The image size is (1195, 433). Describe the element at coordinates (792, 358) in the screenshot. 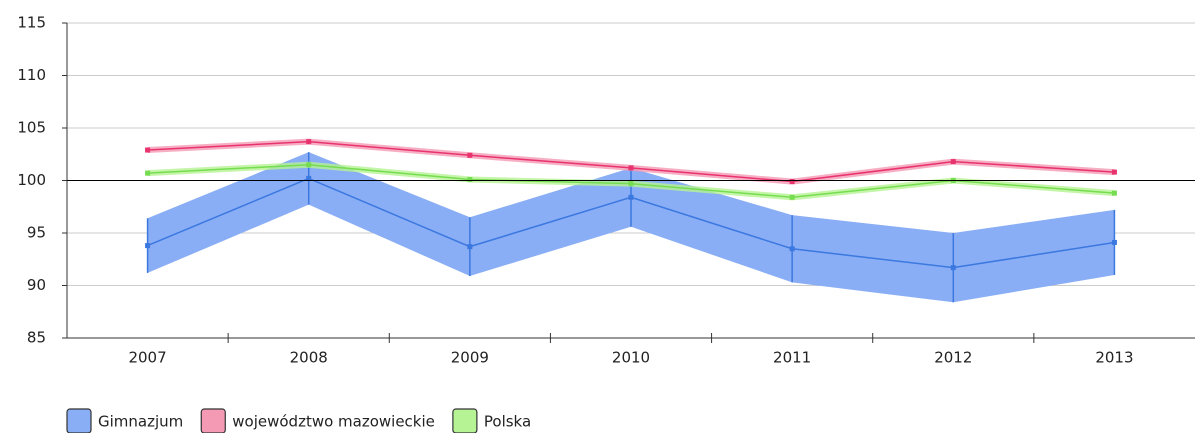

I see `x-tick-label: 2011` at that location.